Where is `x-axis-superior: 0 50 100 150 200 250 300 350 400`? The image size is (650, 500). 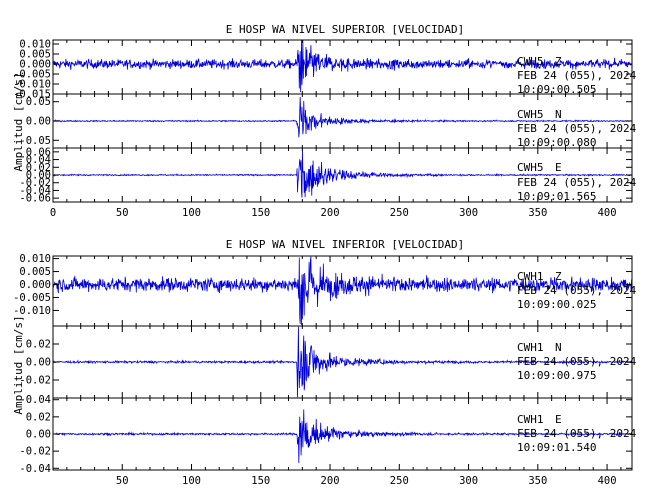
x-axis-superior: 0 50 100 150 200 250 300 350 400 is located at coordinates (333, 213).